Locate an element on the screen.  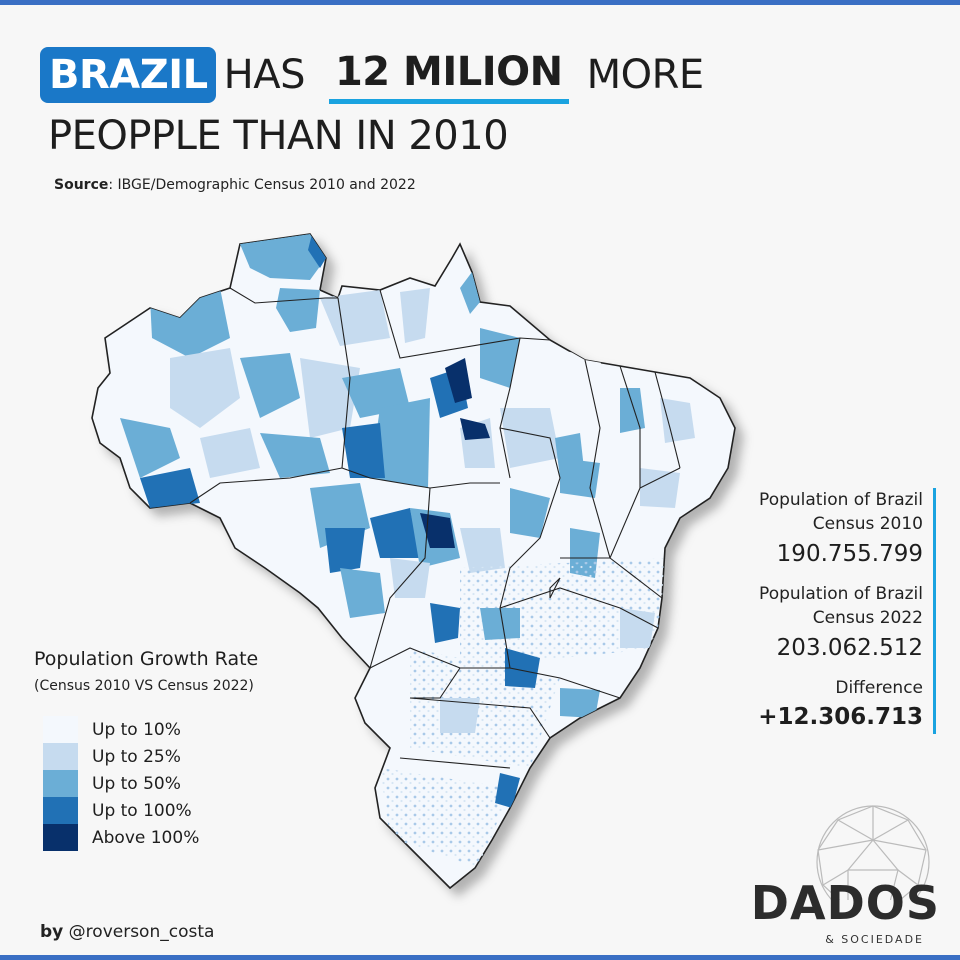
legend-item: Above 100% is located at coordinates (121, 837).